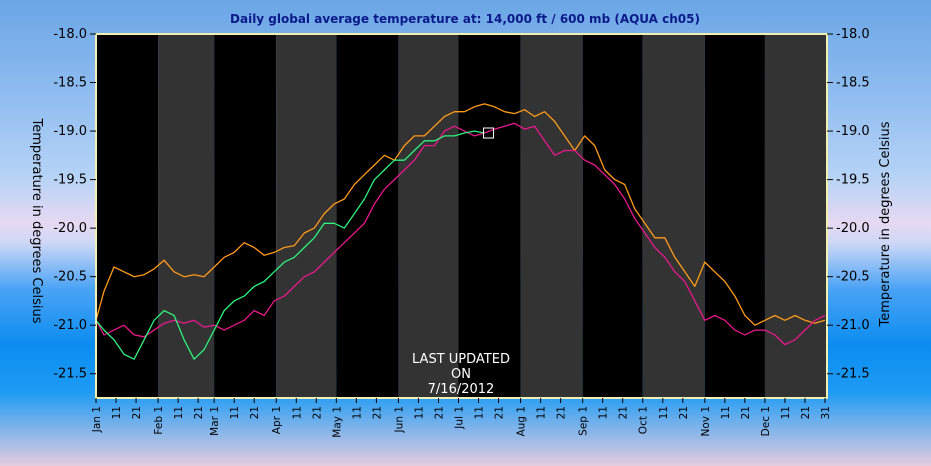 This screenshot has width=931, height=466. What do you see at coordinates (70, 325) in the screenshot?
I see `y-tick-label-left: -21.0` at bounding box center [70, 325].